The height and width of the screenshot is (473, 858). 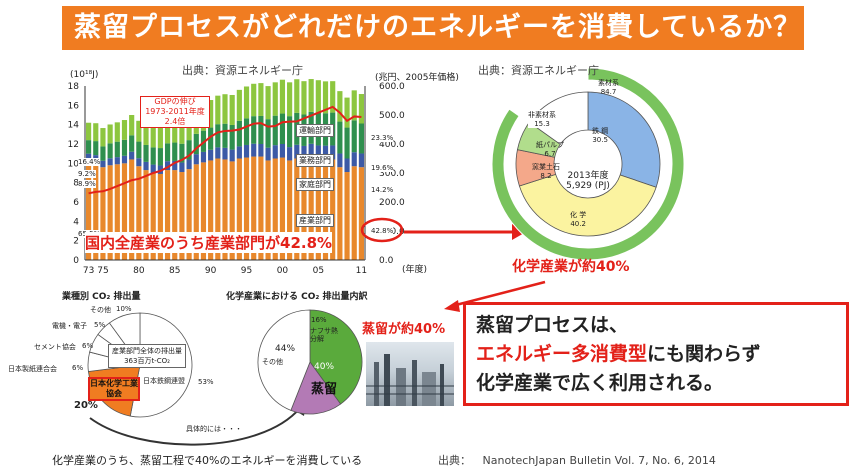 I want to click on gdp-line, so click(x=225, y=150).